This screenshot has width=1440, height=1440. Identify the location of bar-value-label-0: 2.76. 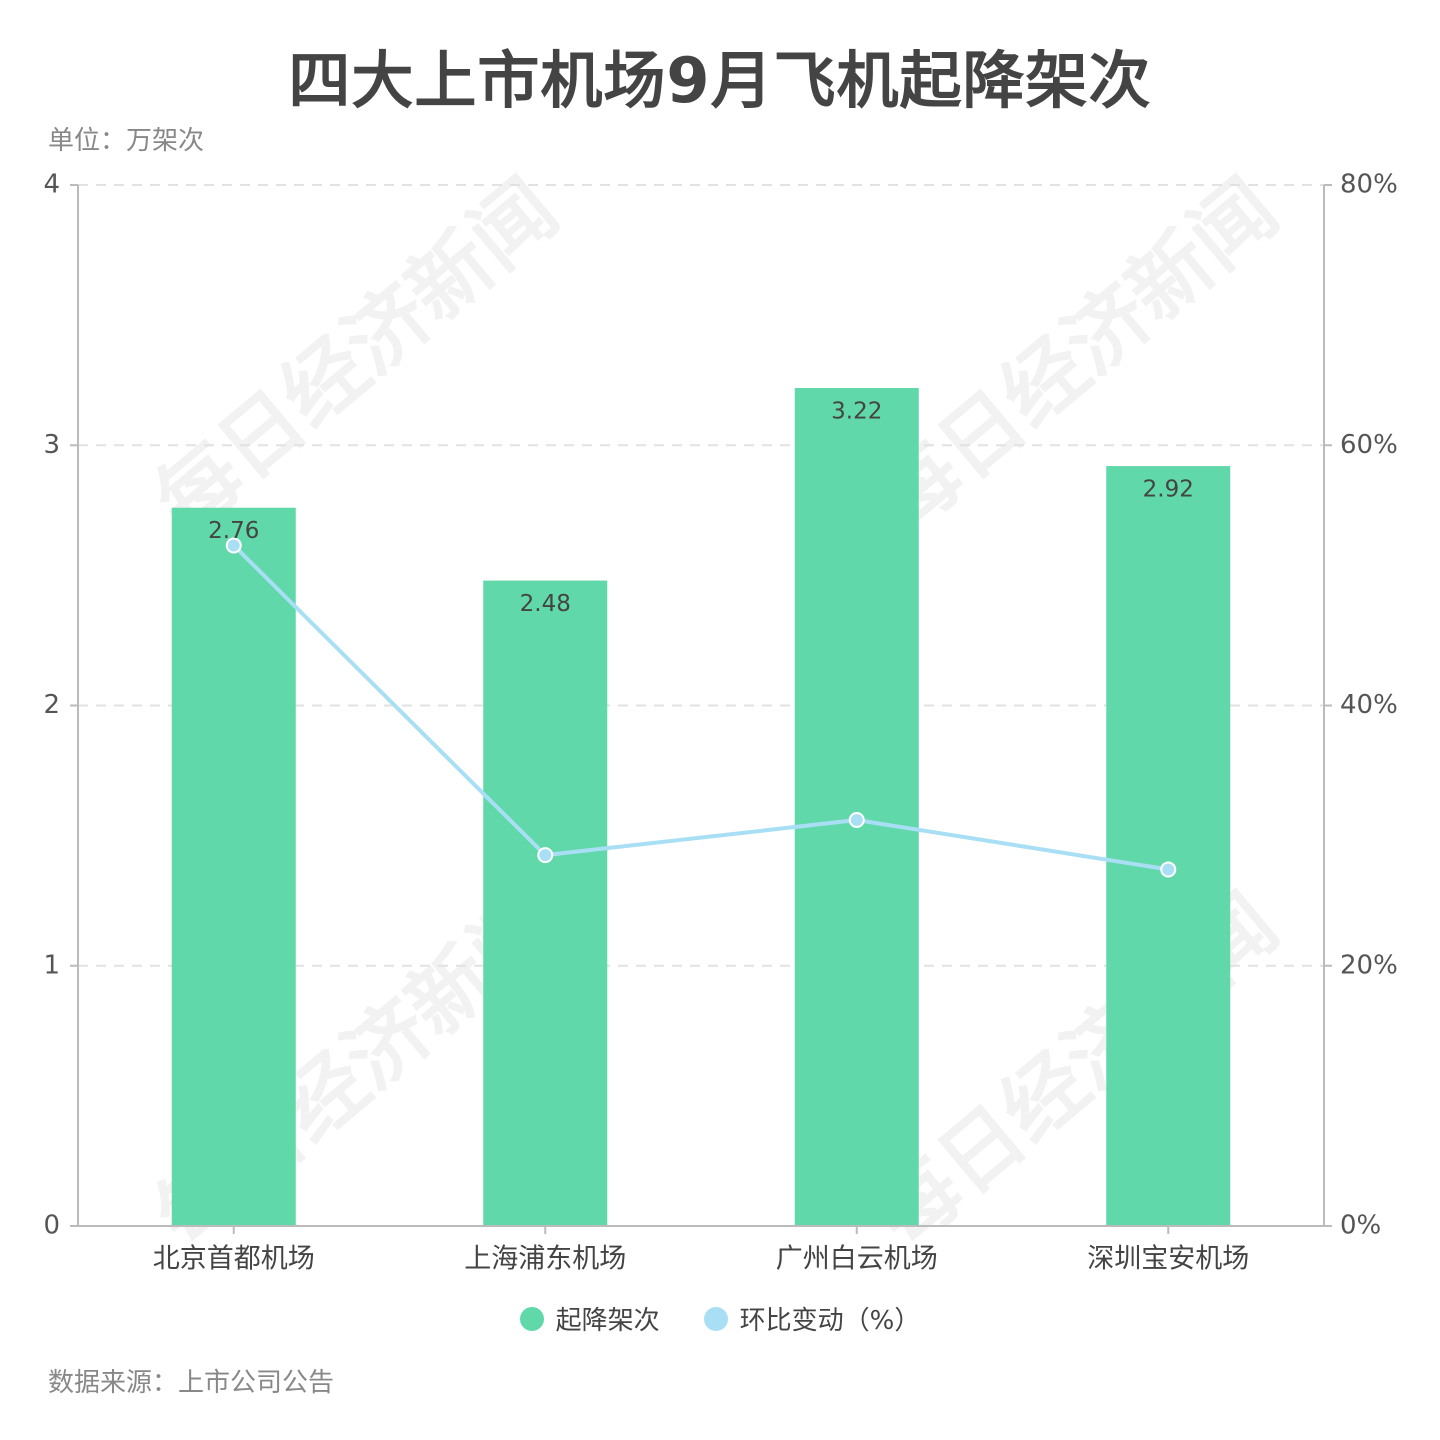
(233, 531).